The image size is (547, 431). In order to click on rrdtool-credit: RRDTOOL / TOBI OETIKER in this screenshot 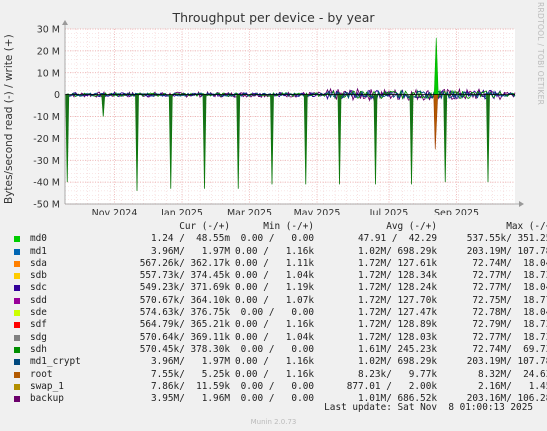, I will do `click(540, 54)`.